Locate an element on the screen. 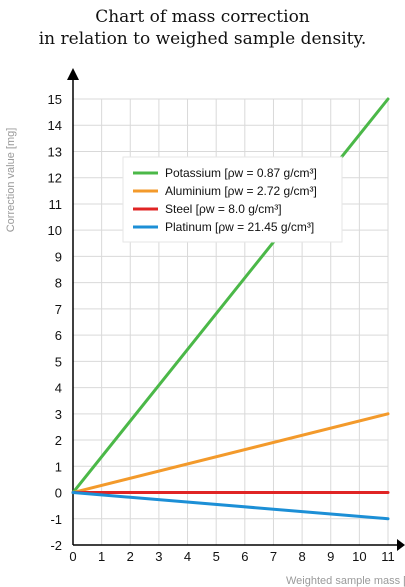  x-tick-label: 7 is located at coordinates (273, 556).